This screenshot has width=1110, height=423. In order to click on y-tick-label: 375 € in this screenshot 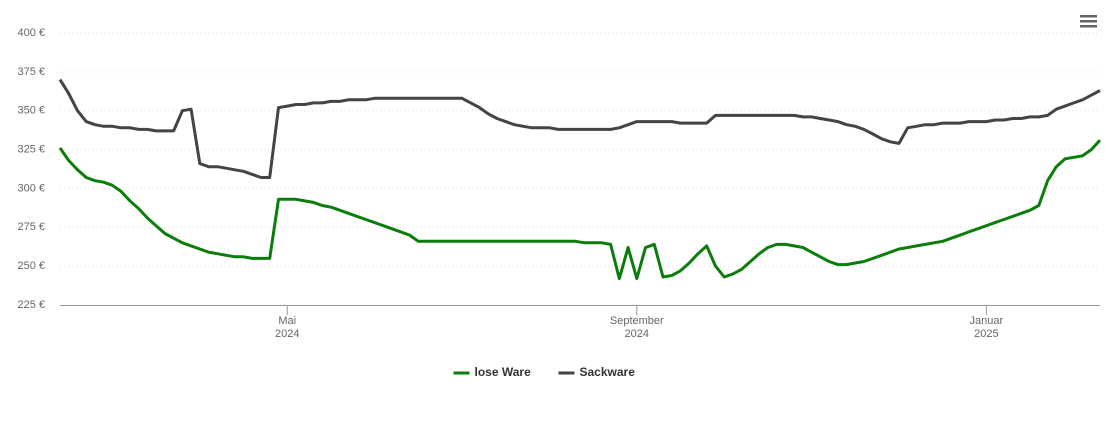, I will do `click(31, 72)`.